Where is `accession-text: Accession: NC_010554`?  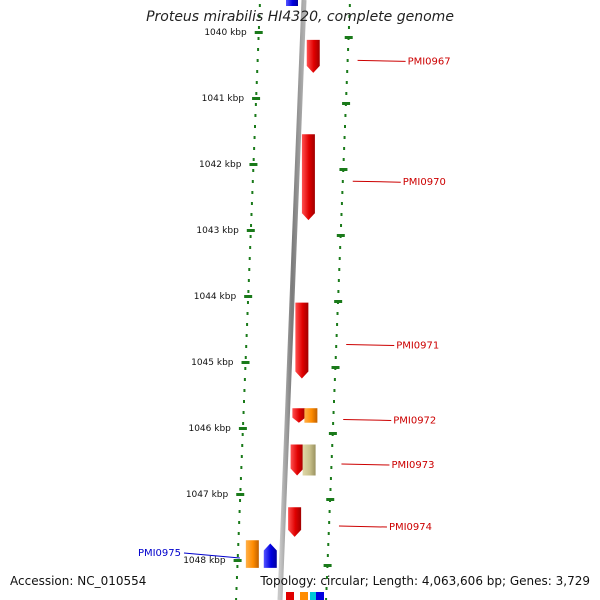 accession-text: Accession: NC_010554 is located at coordinates (78, 581).